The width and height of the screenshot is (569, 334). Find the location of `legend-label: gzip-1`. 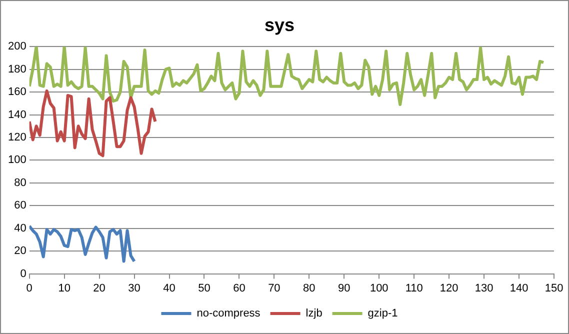

legend-label: gzip-1 is located at coordinates (383, 314).